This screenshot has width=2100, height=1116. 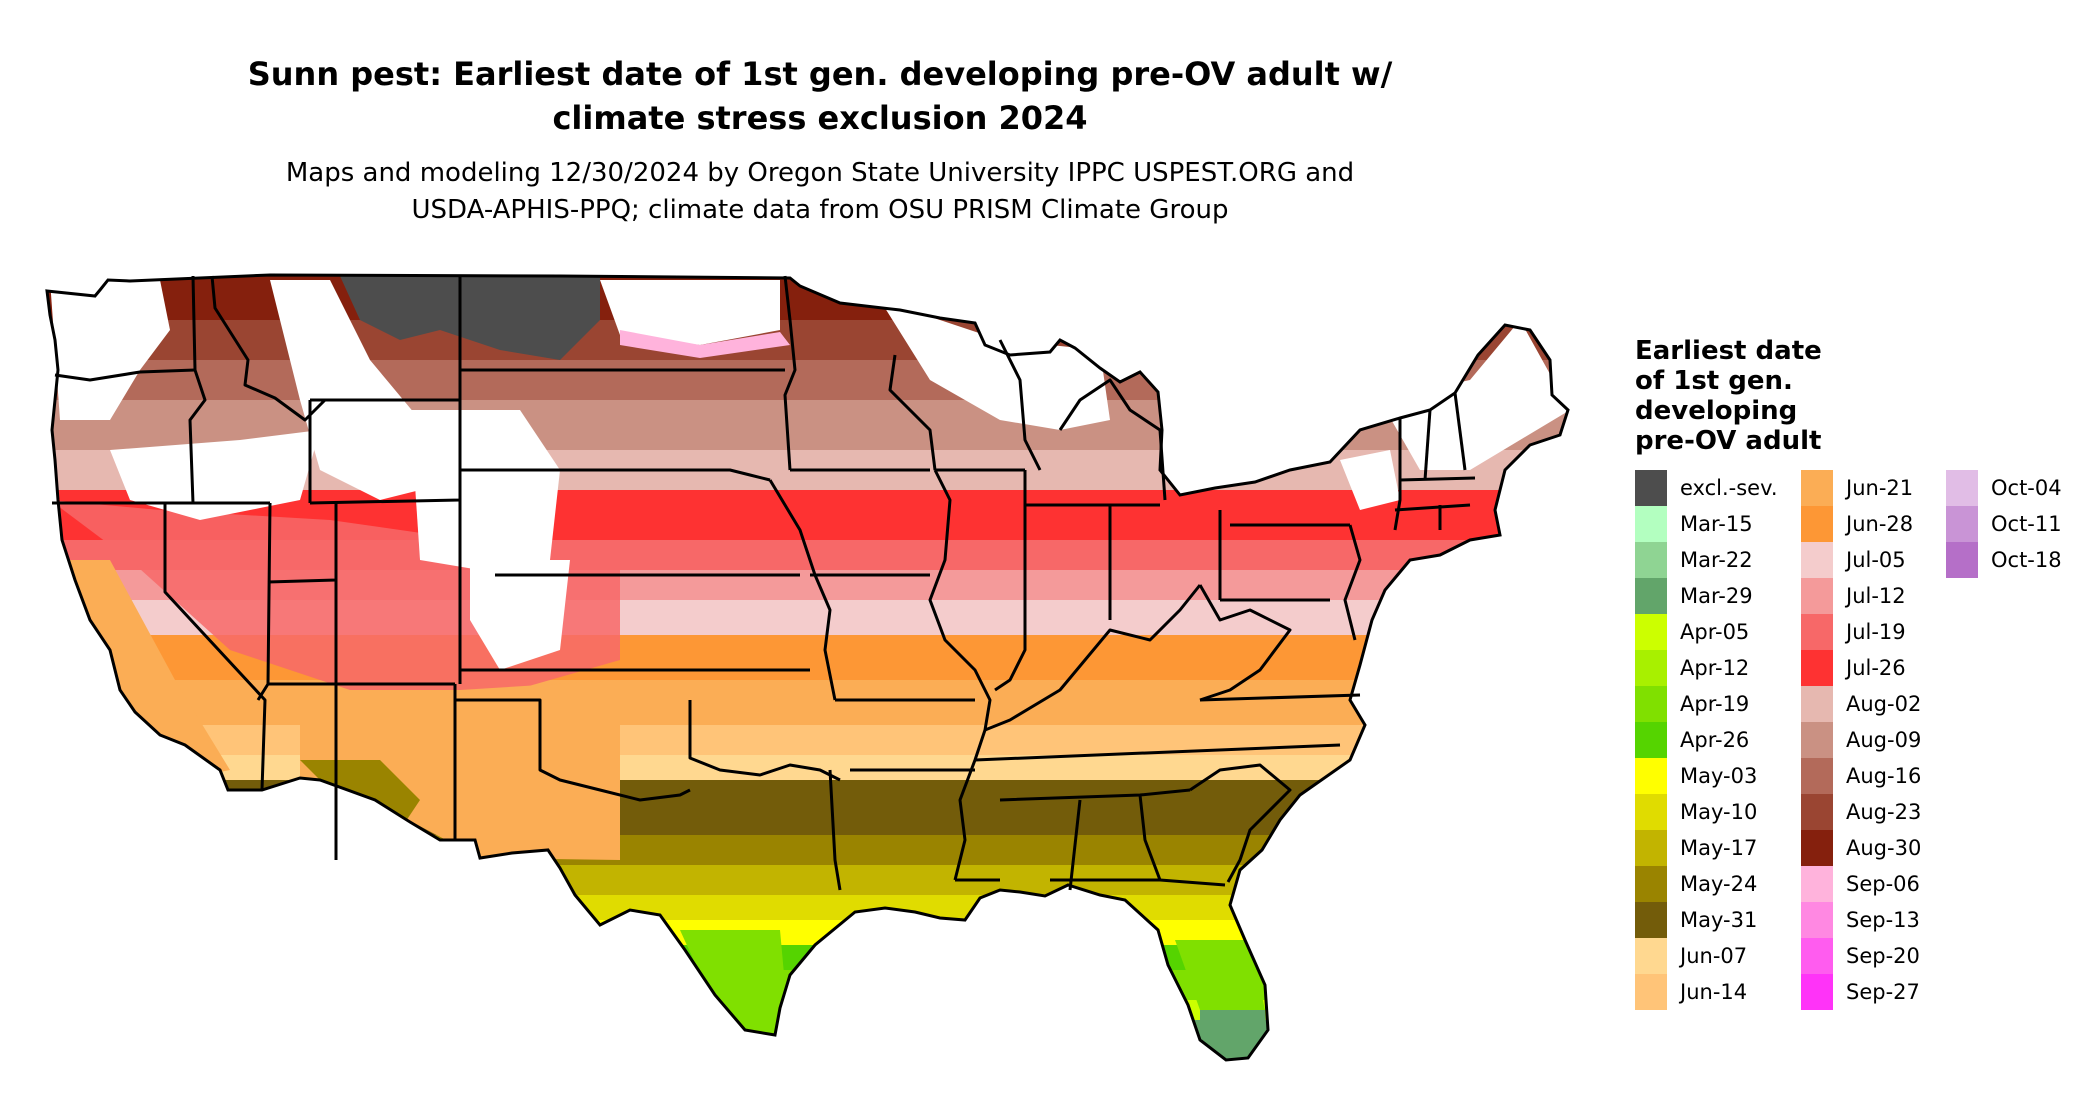 What do you see at coordinates (1220, 975) in the screenshot?
I see `zone-florida-green` at bounding box center [1220, 975].